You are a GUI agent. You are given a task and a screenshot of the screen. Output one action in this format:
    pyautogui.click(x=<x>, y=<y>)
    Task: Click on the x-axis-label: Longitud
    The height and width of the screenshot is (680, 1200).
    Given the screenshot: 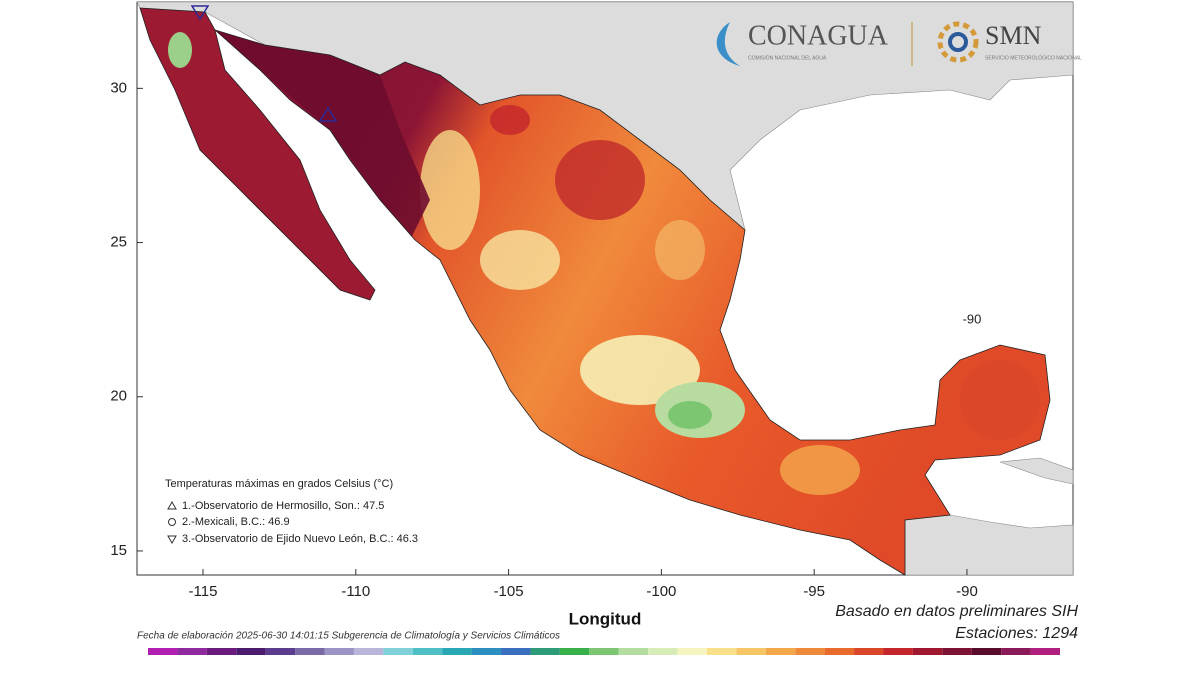 What is the action you would take?
    pyautogui.click(x=605, y=618)
    